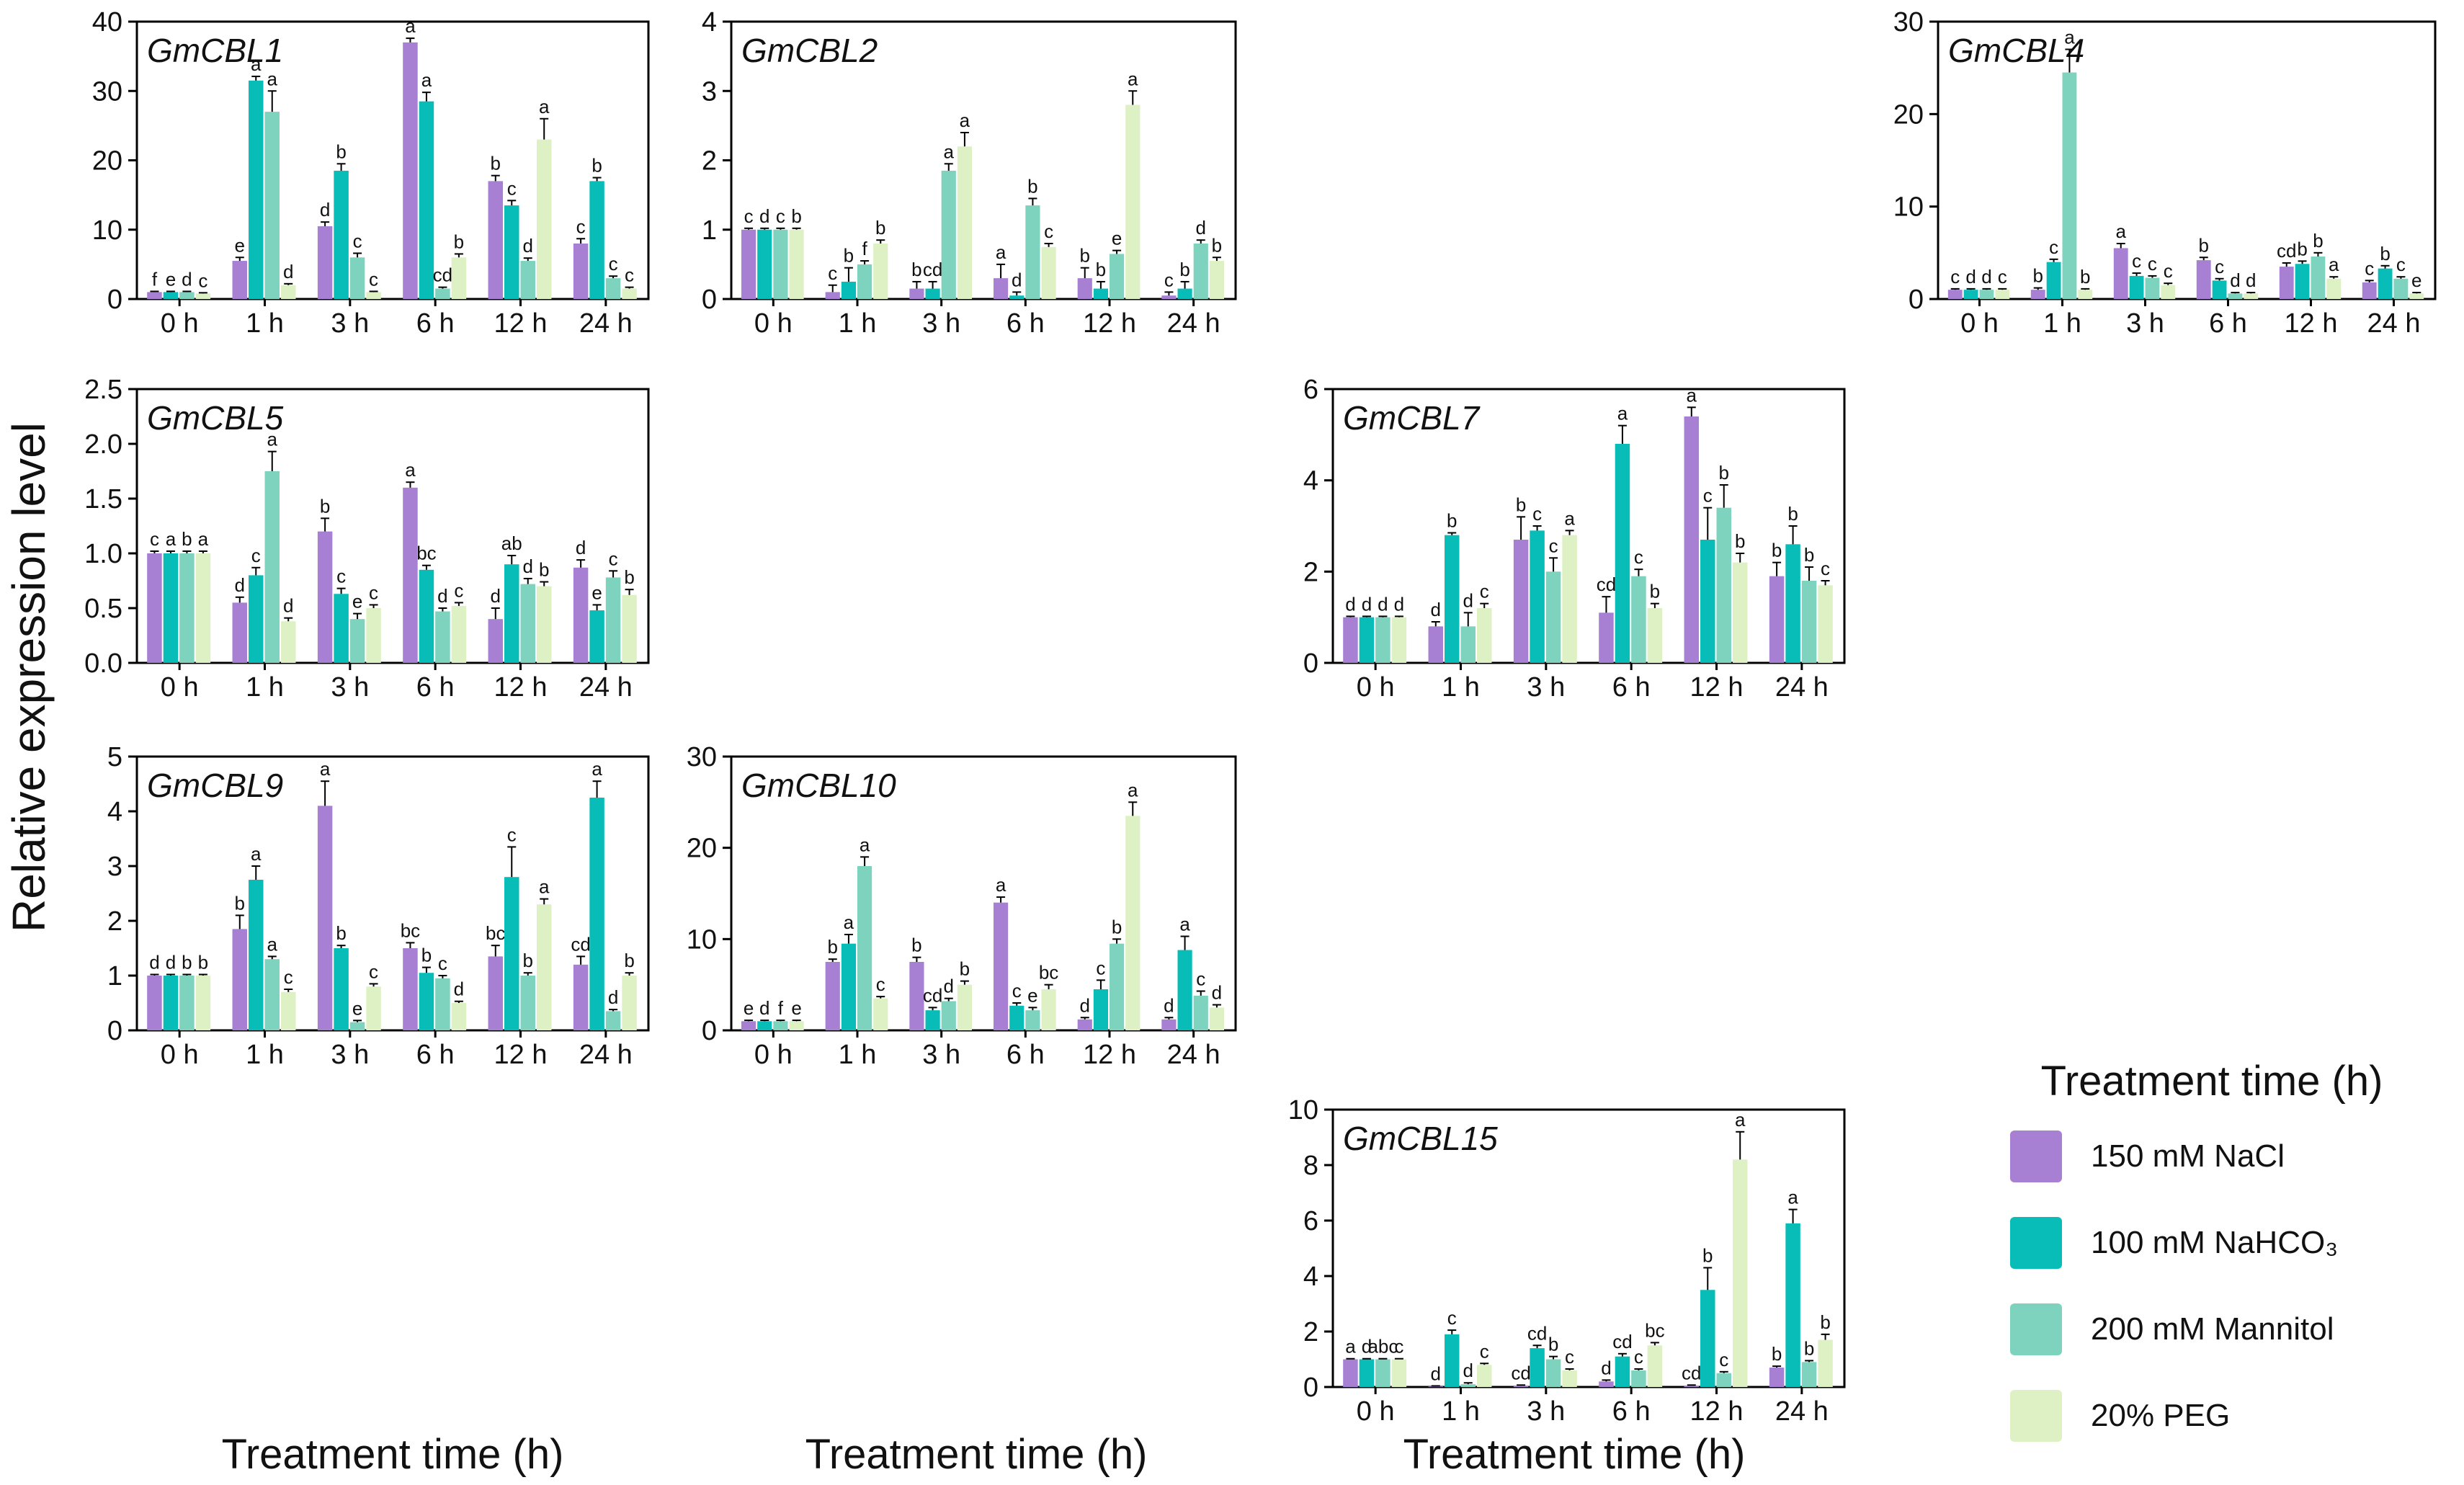 The height and width of the screenshot is (1485, 2464). I want to click on legend-item-peg: 20% PEG, so click(2212, 1416).